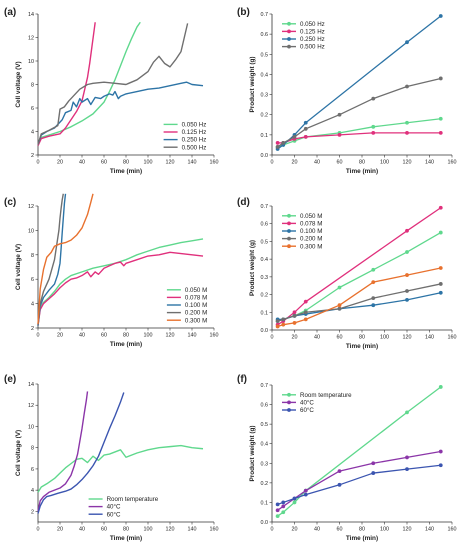 This screenshot has width=459, height=550. Describe the element at coordinates (31, 385) in the screenshot. I see `y-tick-label: 14` at that location.